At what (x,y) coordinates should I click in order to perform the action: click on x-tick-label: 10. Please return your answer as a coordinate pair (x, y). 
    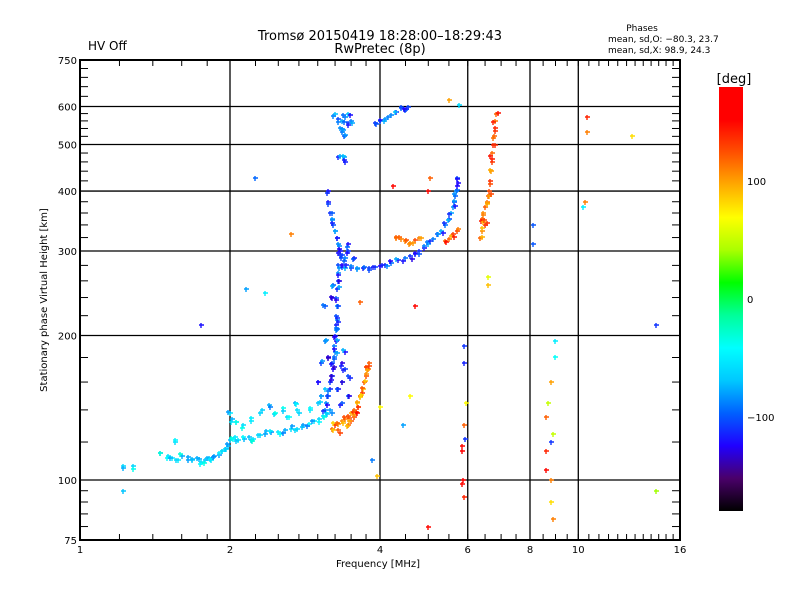
    Looking at the image, I should click on (578, 550).